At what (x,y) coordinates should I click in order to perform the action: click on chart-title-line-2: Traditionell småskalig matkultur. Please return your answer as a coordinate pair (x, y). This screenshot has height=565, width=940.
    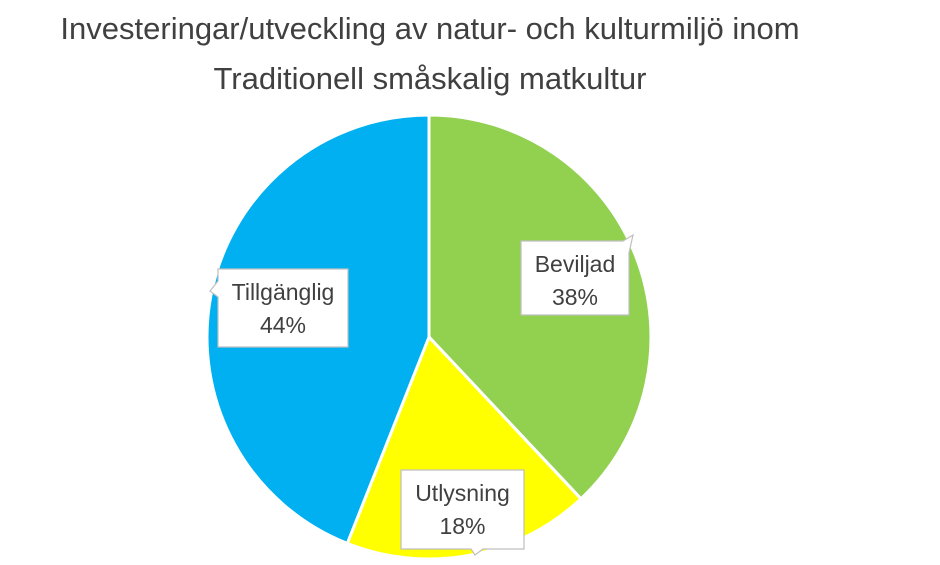
    Looking at the image, I should click on (430, 78).